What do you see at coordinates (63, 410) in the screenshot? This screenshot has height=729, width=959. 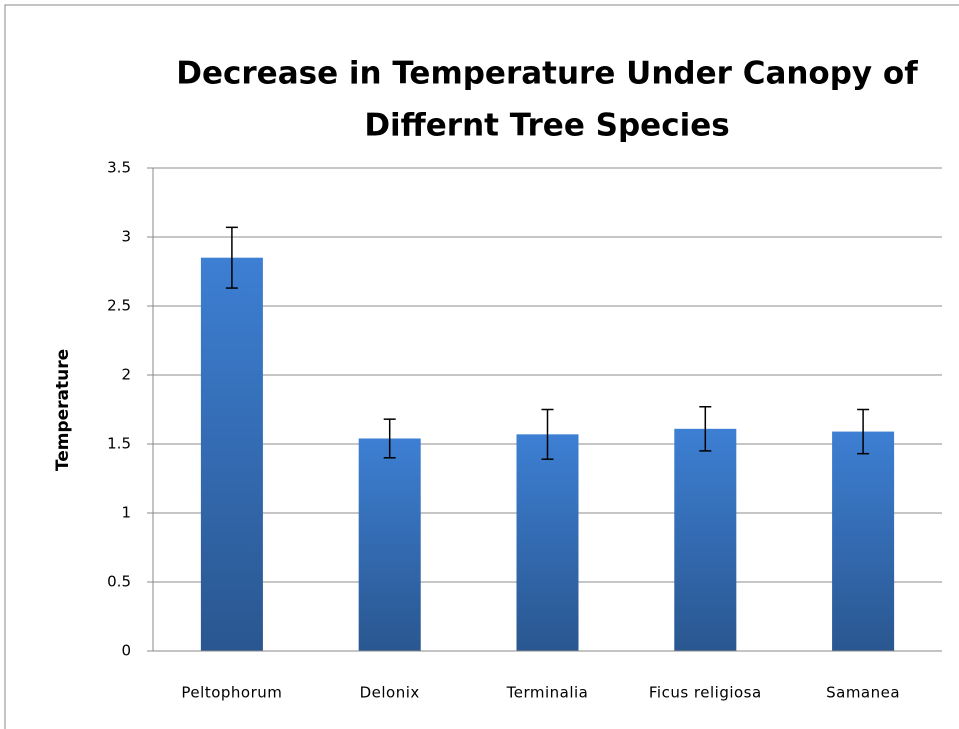 I see `y-axis-label: Temperature` at bounding box center [63, 410].